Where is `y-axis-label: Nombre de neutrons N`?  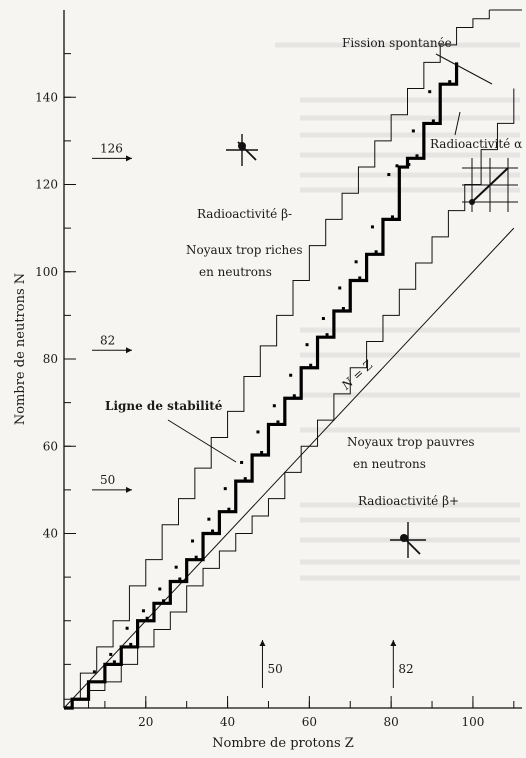 y-axis-label: Nombre de neutrons N is located at coordinates (20, 349).